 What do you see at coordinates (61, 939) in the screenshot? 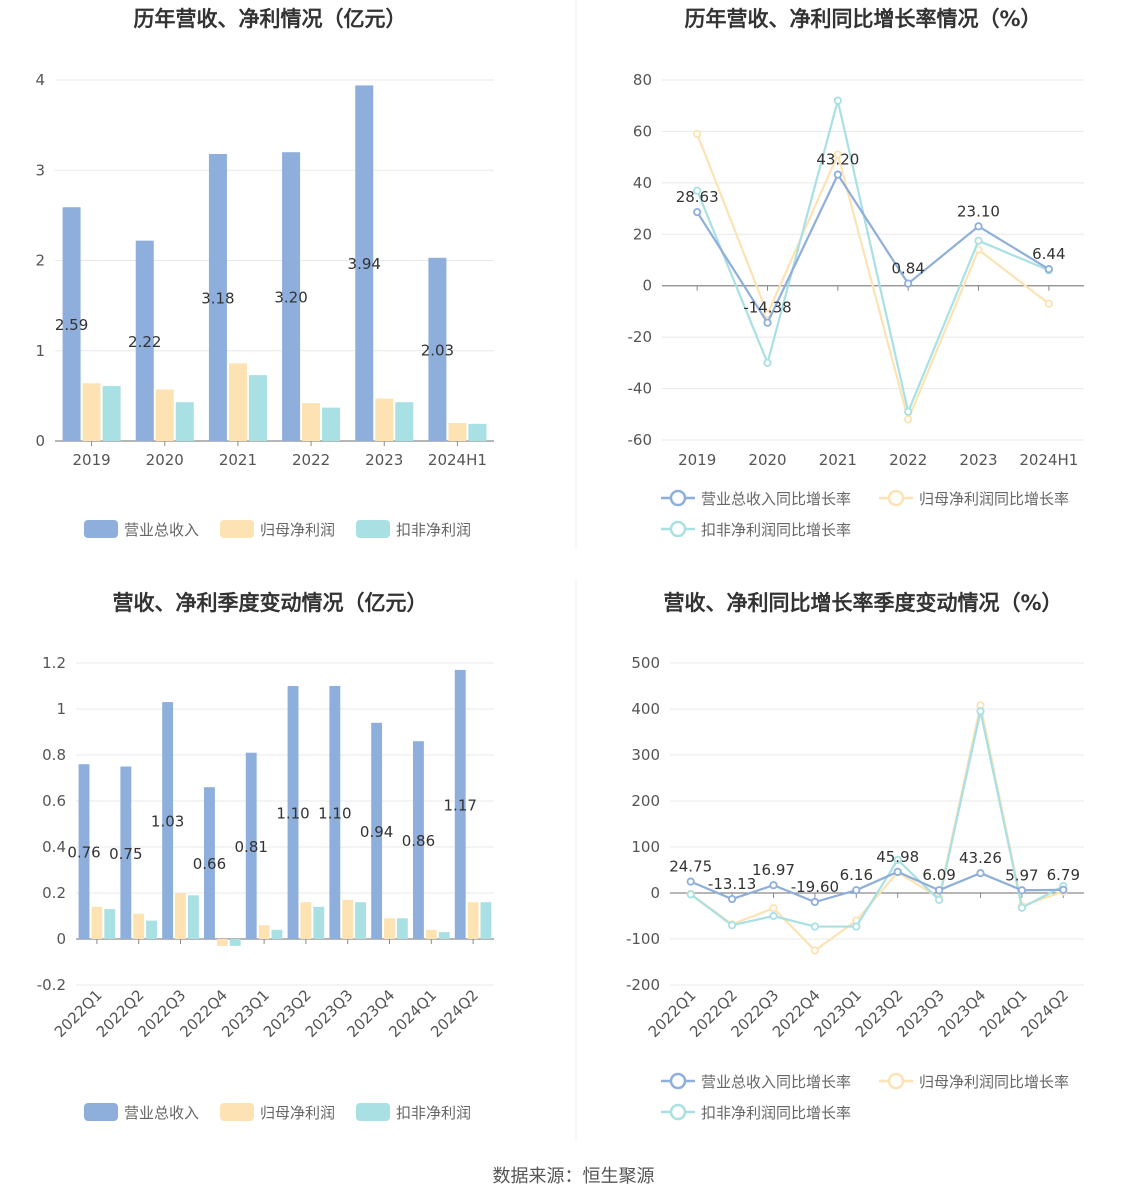
I see `chart3-ytick-label: 0` at bounding box center [61, 939].